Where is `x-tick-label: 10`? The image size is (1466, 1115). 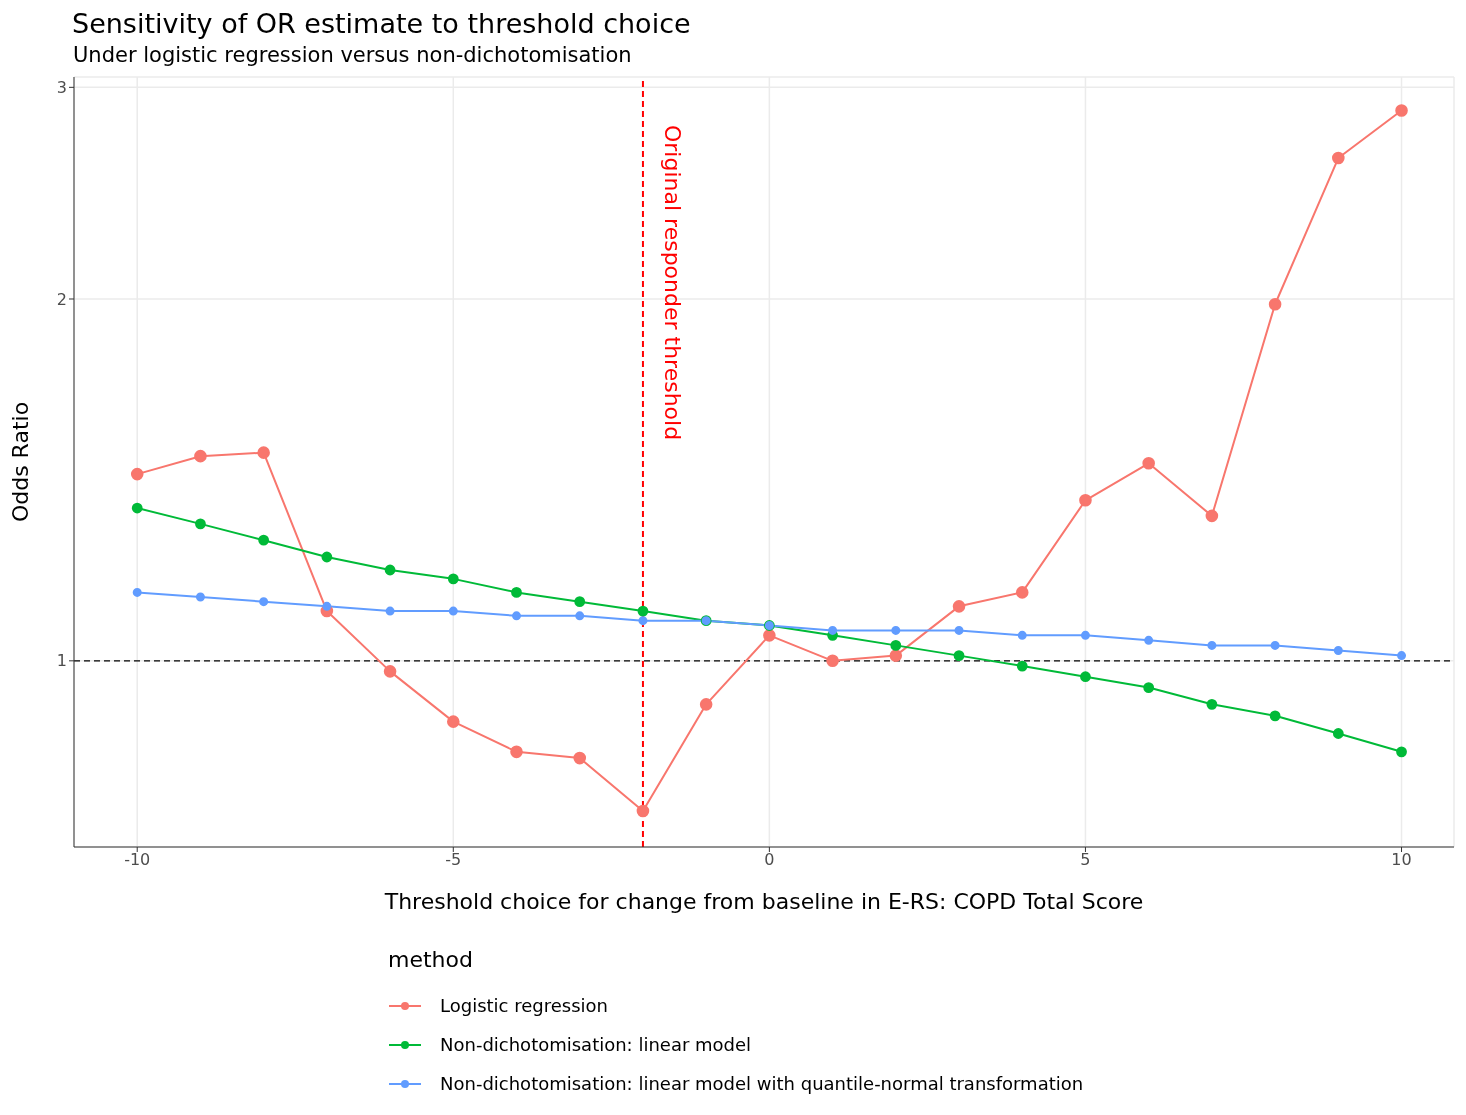
x-tick-label: 10 is located at coordinates (1401, 860).